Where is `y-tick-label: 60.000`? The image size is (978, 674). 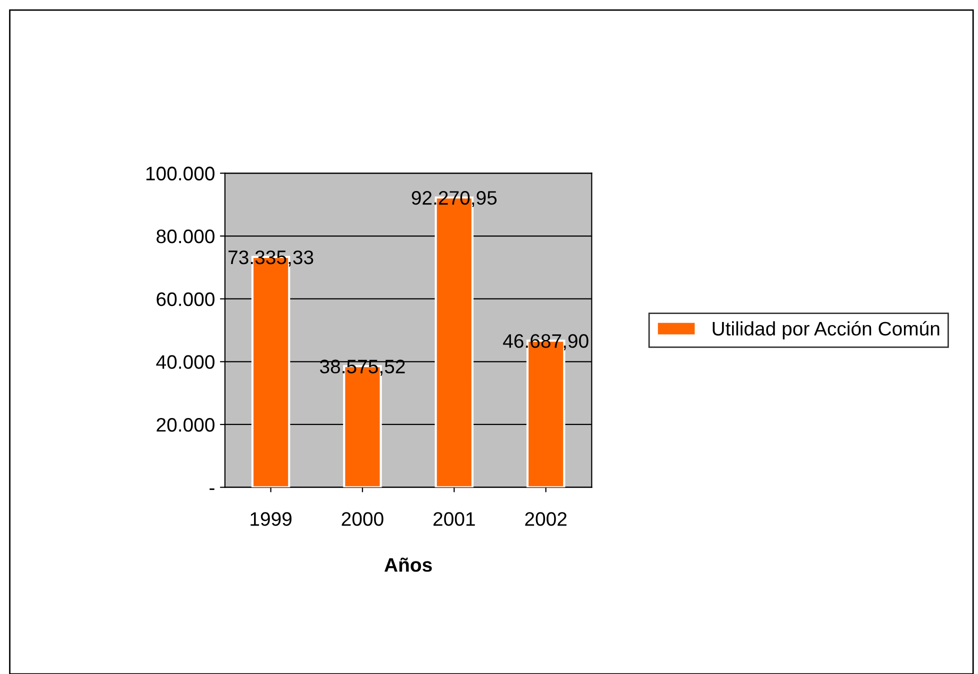
y-tick-label: 60.000 is located at coordinates (185, 299).